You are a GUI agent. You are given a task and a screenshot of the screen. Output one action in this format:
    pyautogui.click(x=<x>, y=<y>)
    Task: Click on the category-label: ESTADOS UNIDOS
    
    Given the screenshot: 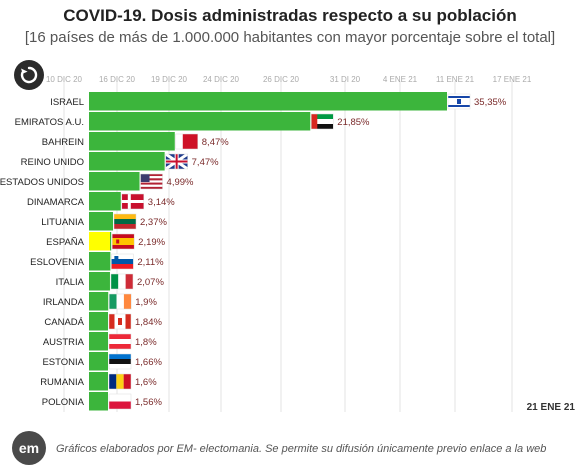 What is the action you would take?
    pyautogui.click(x=42, y=182)
    